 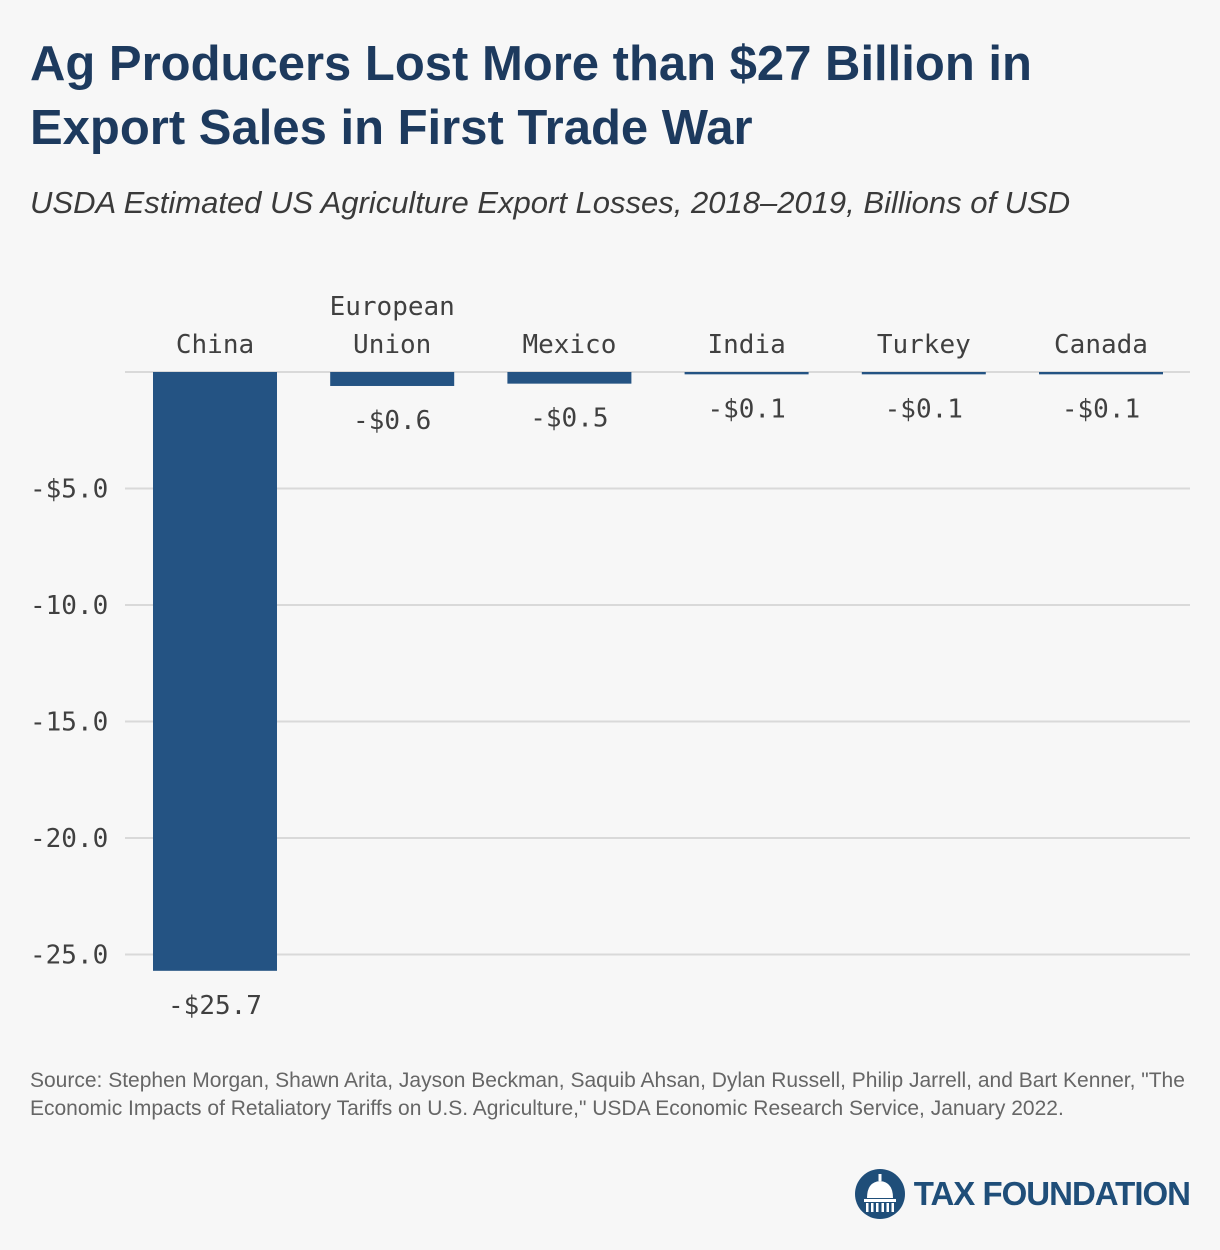 I want to click on y-tick-label: -25.0, so click(x=69, y=956).